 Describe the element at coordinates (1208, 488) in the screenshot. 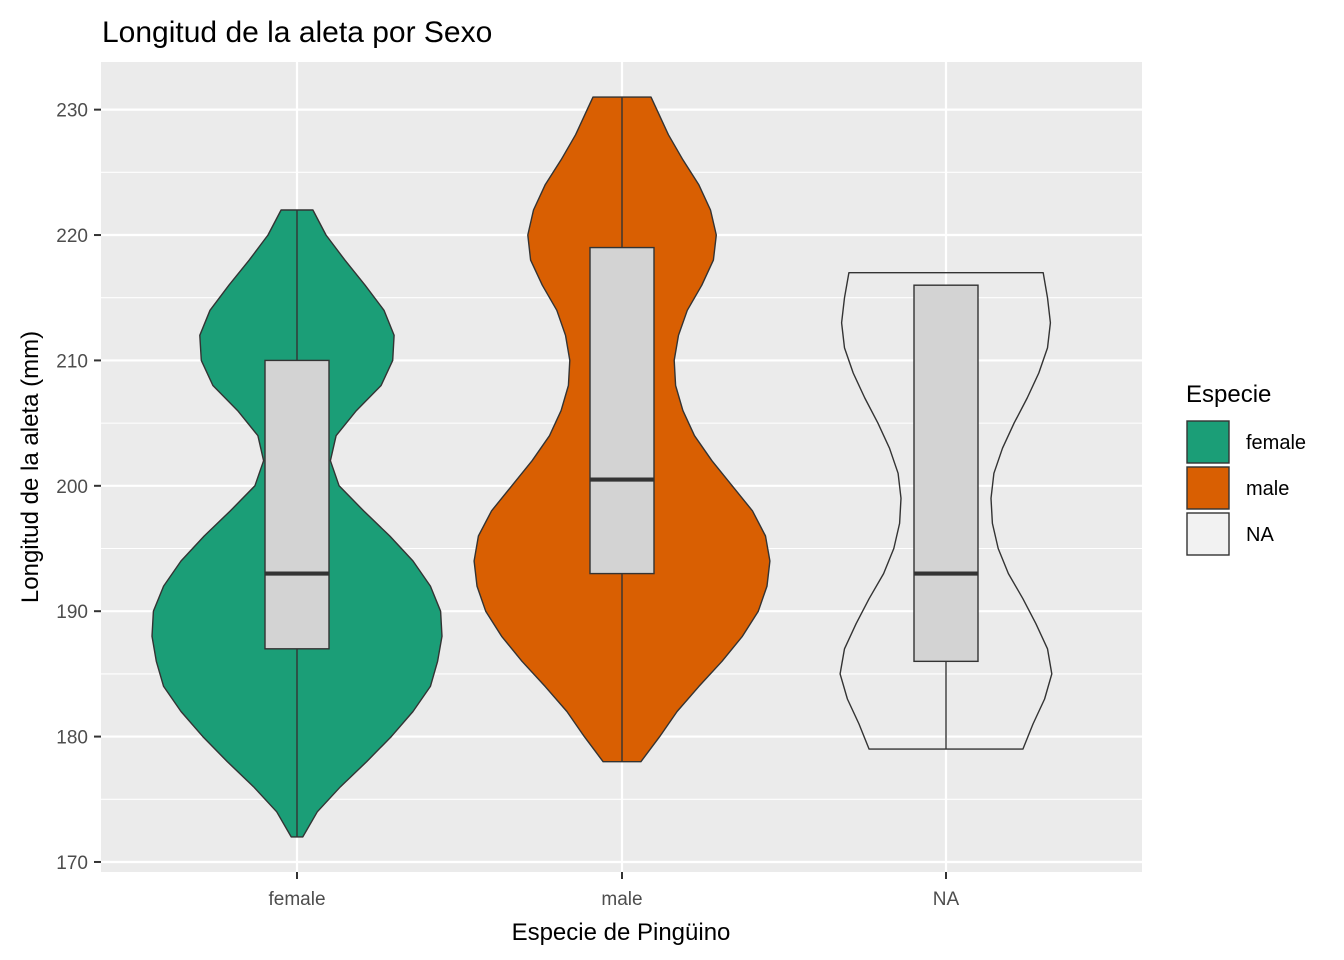

I see `legend-key-male` at that location.